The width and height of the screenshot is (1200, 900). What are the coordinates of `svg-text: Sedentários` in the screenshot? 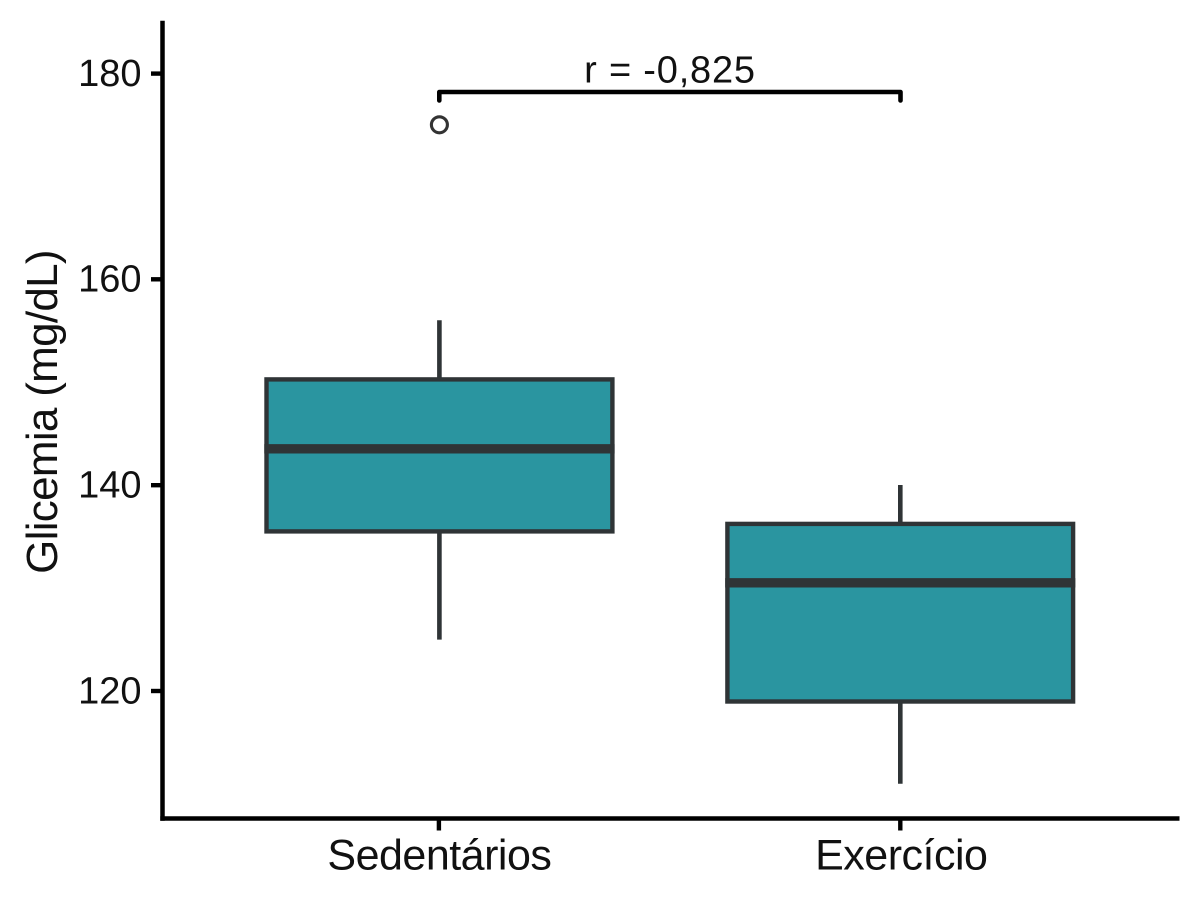 It's located at (439, 855).